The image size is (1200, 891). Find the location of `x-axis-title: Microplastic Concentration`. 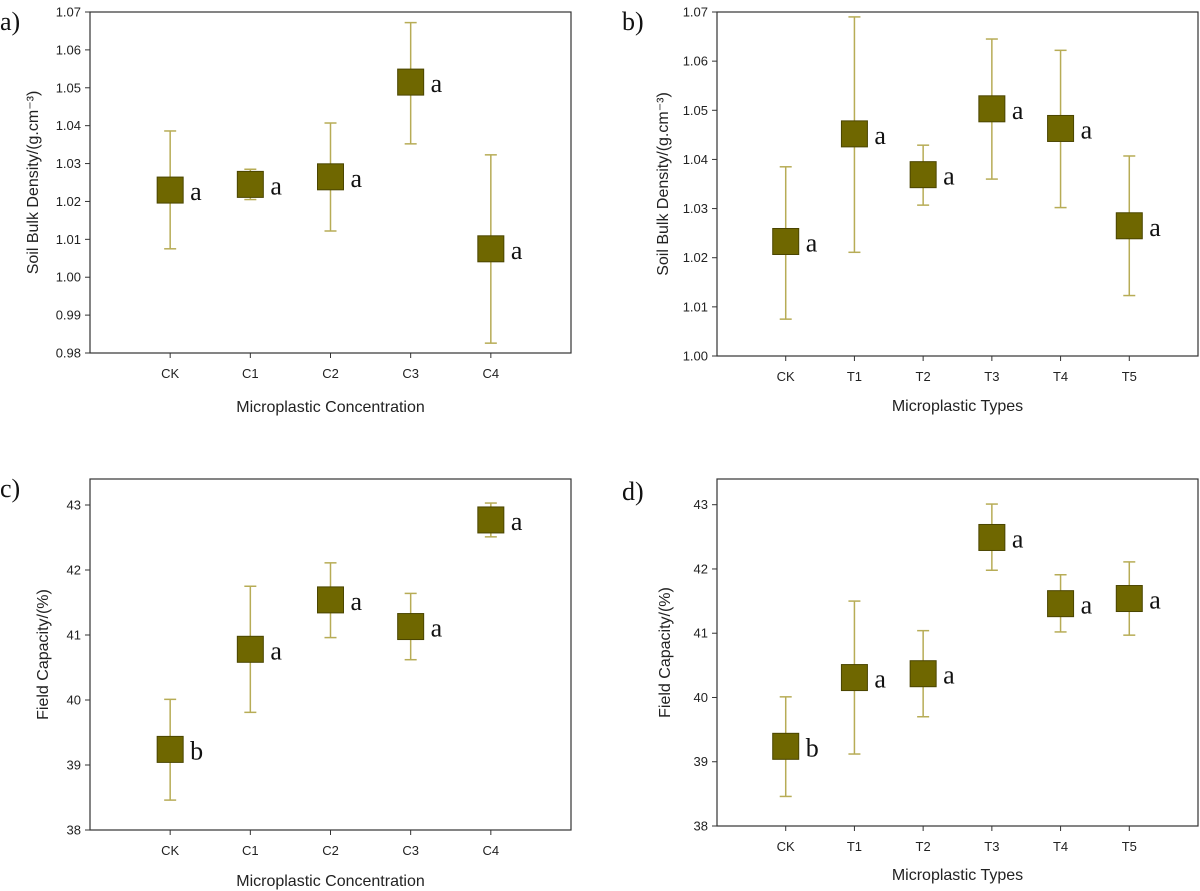

x-axis-title: Microplastic Concentration is located at coordinates (330, 407).